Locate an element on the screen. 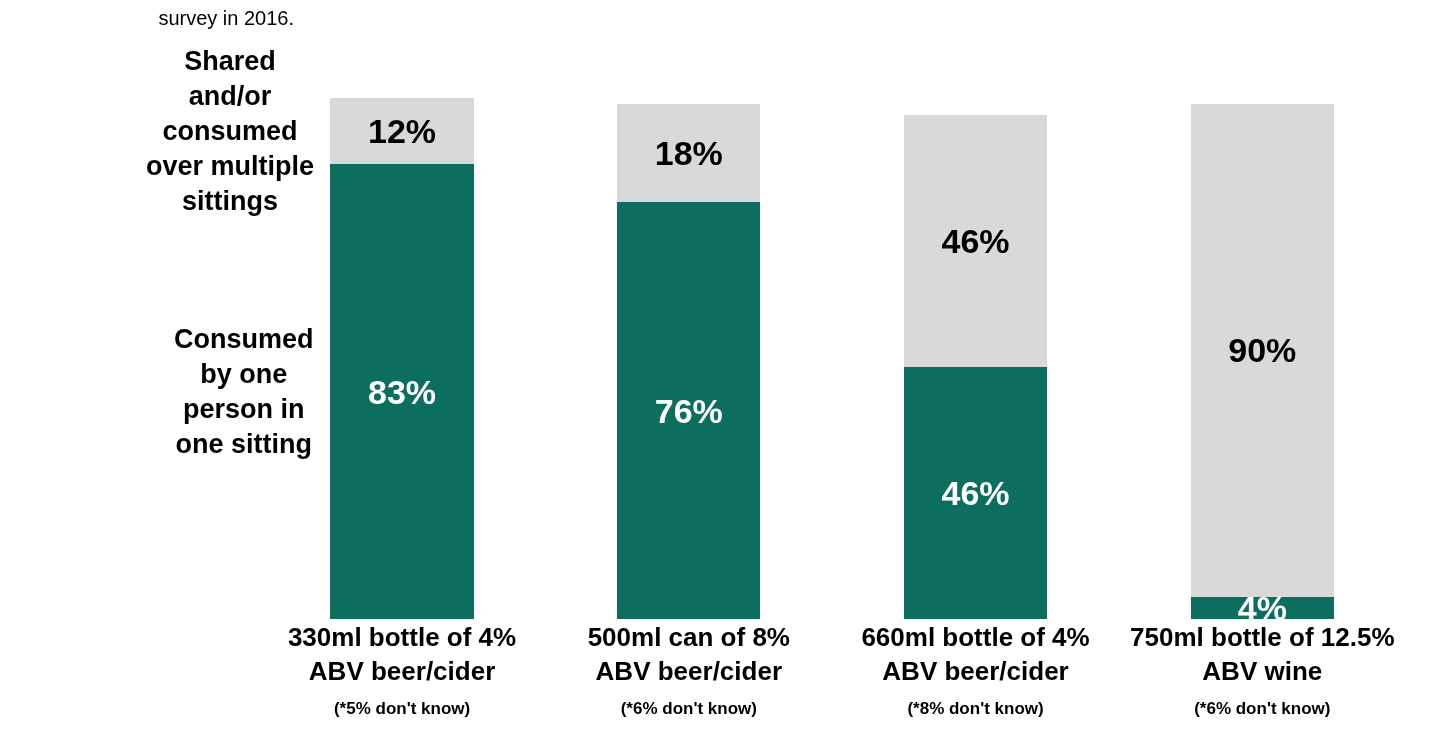 The height and width of the screenshot is (749, 1440). data-label: 12% is located at coordinates (402, 131).